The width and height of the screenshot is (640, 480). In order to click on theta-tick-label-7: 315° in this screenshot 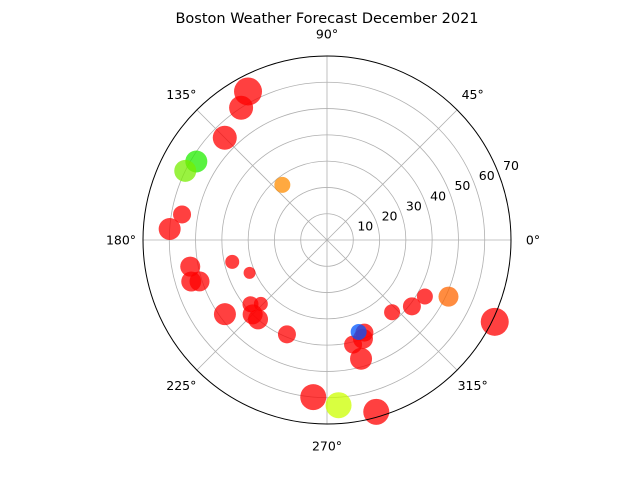, I will do `click(473, 385)`.